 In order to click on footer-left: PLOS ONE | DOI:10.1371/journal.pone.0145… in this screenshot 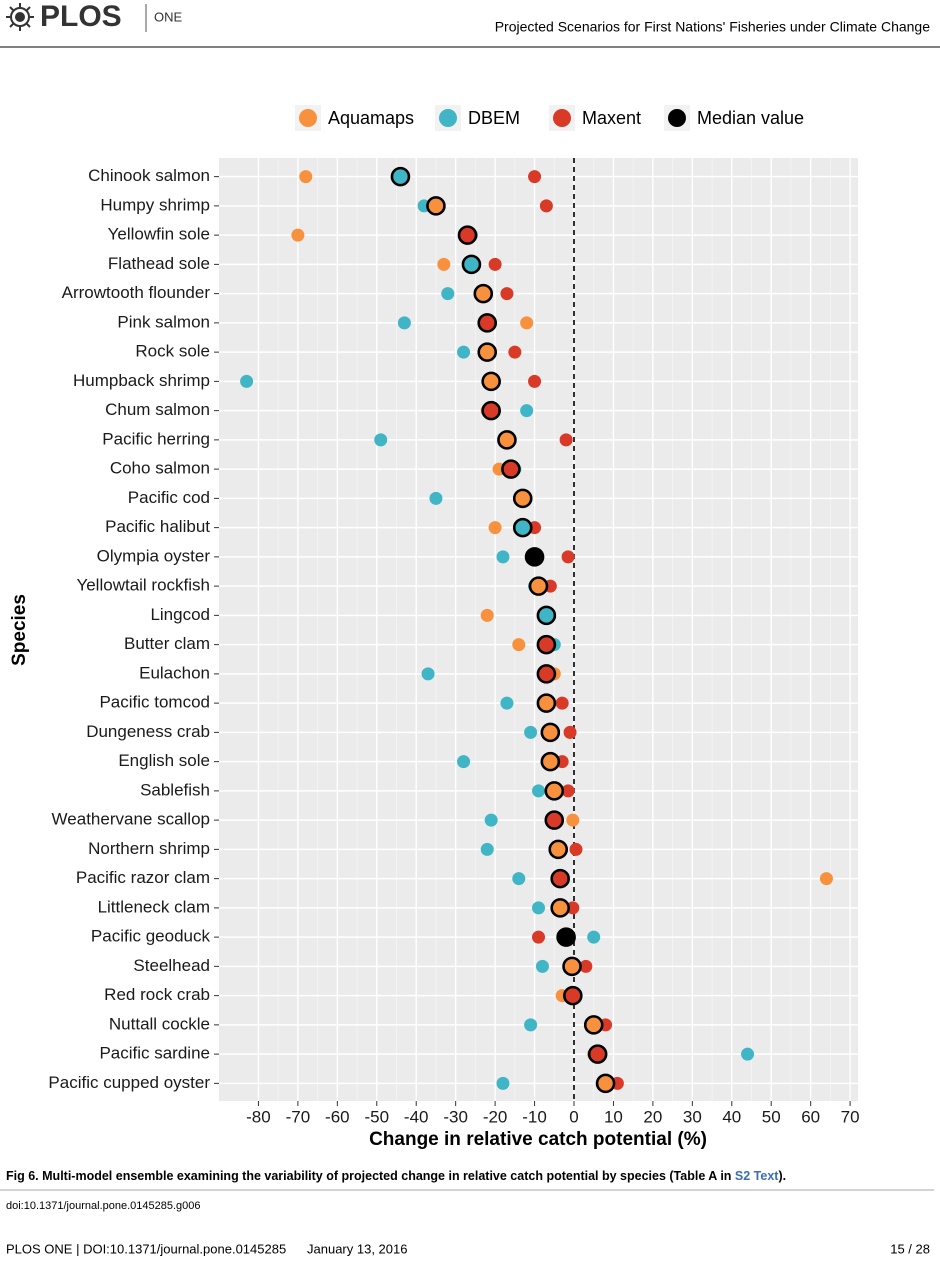, I will do `click(146, 1248)`.